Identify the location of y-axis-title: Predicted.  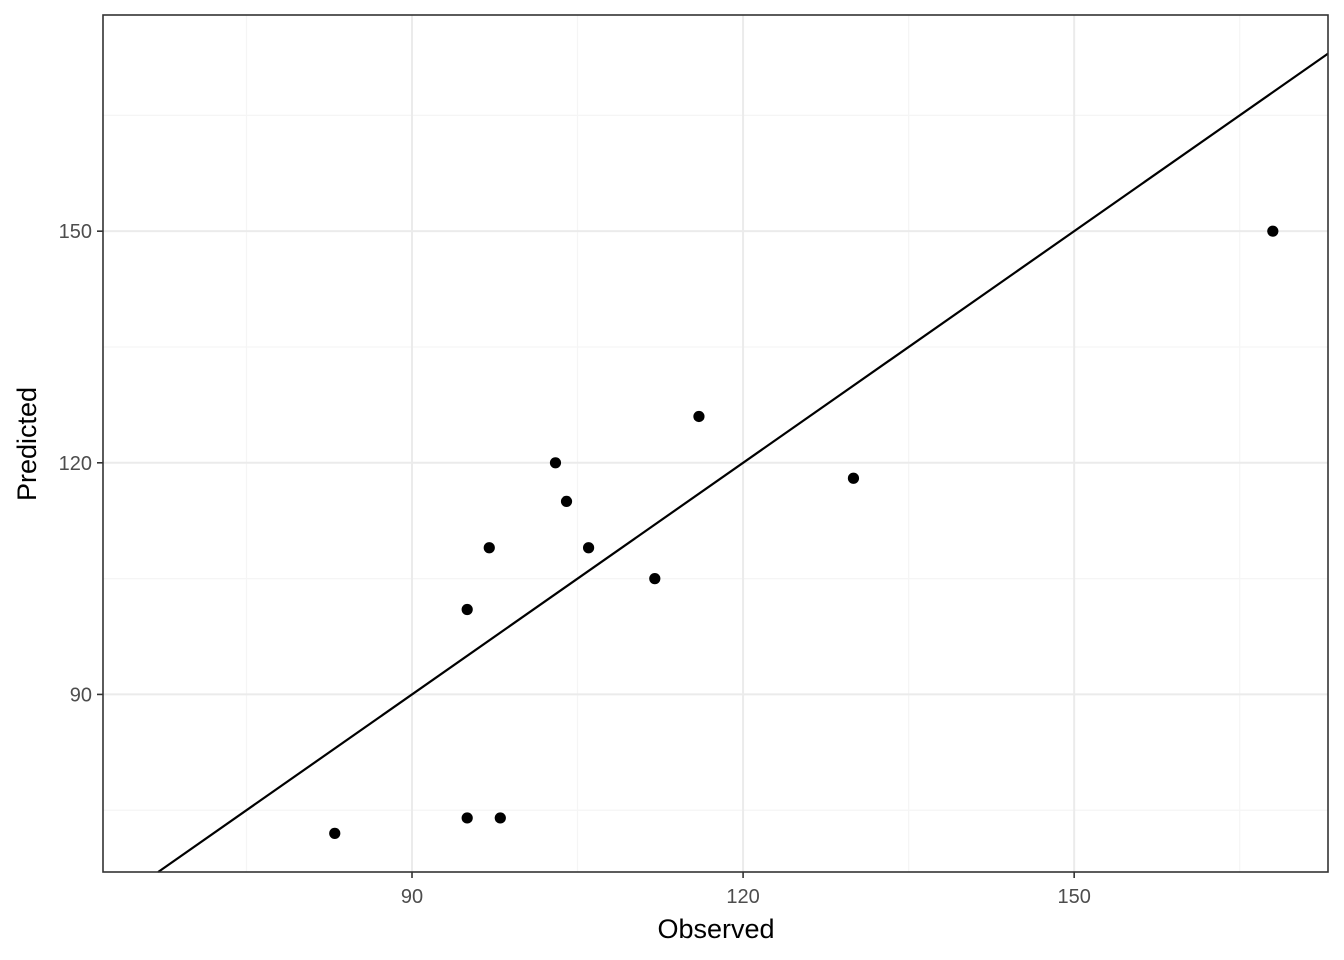
(27, 444).